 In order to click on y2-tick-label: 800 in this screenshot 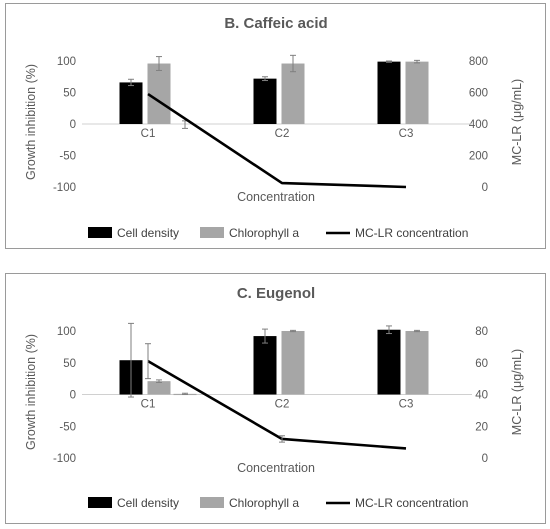, I will do `click(478, 62)`.